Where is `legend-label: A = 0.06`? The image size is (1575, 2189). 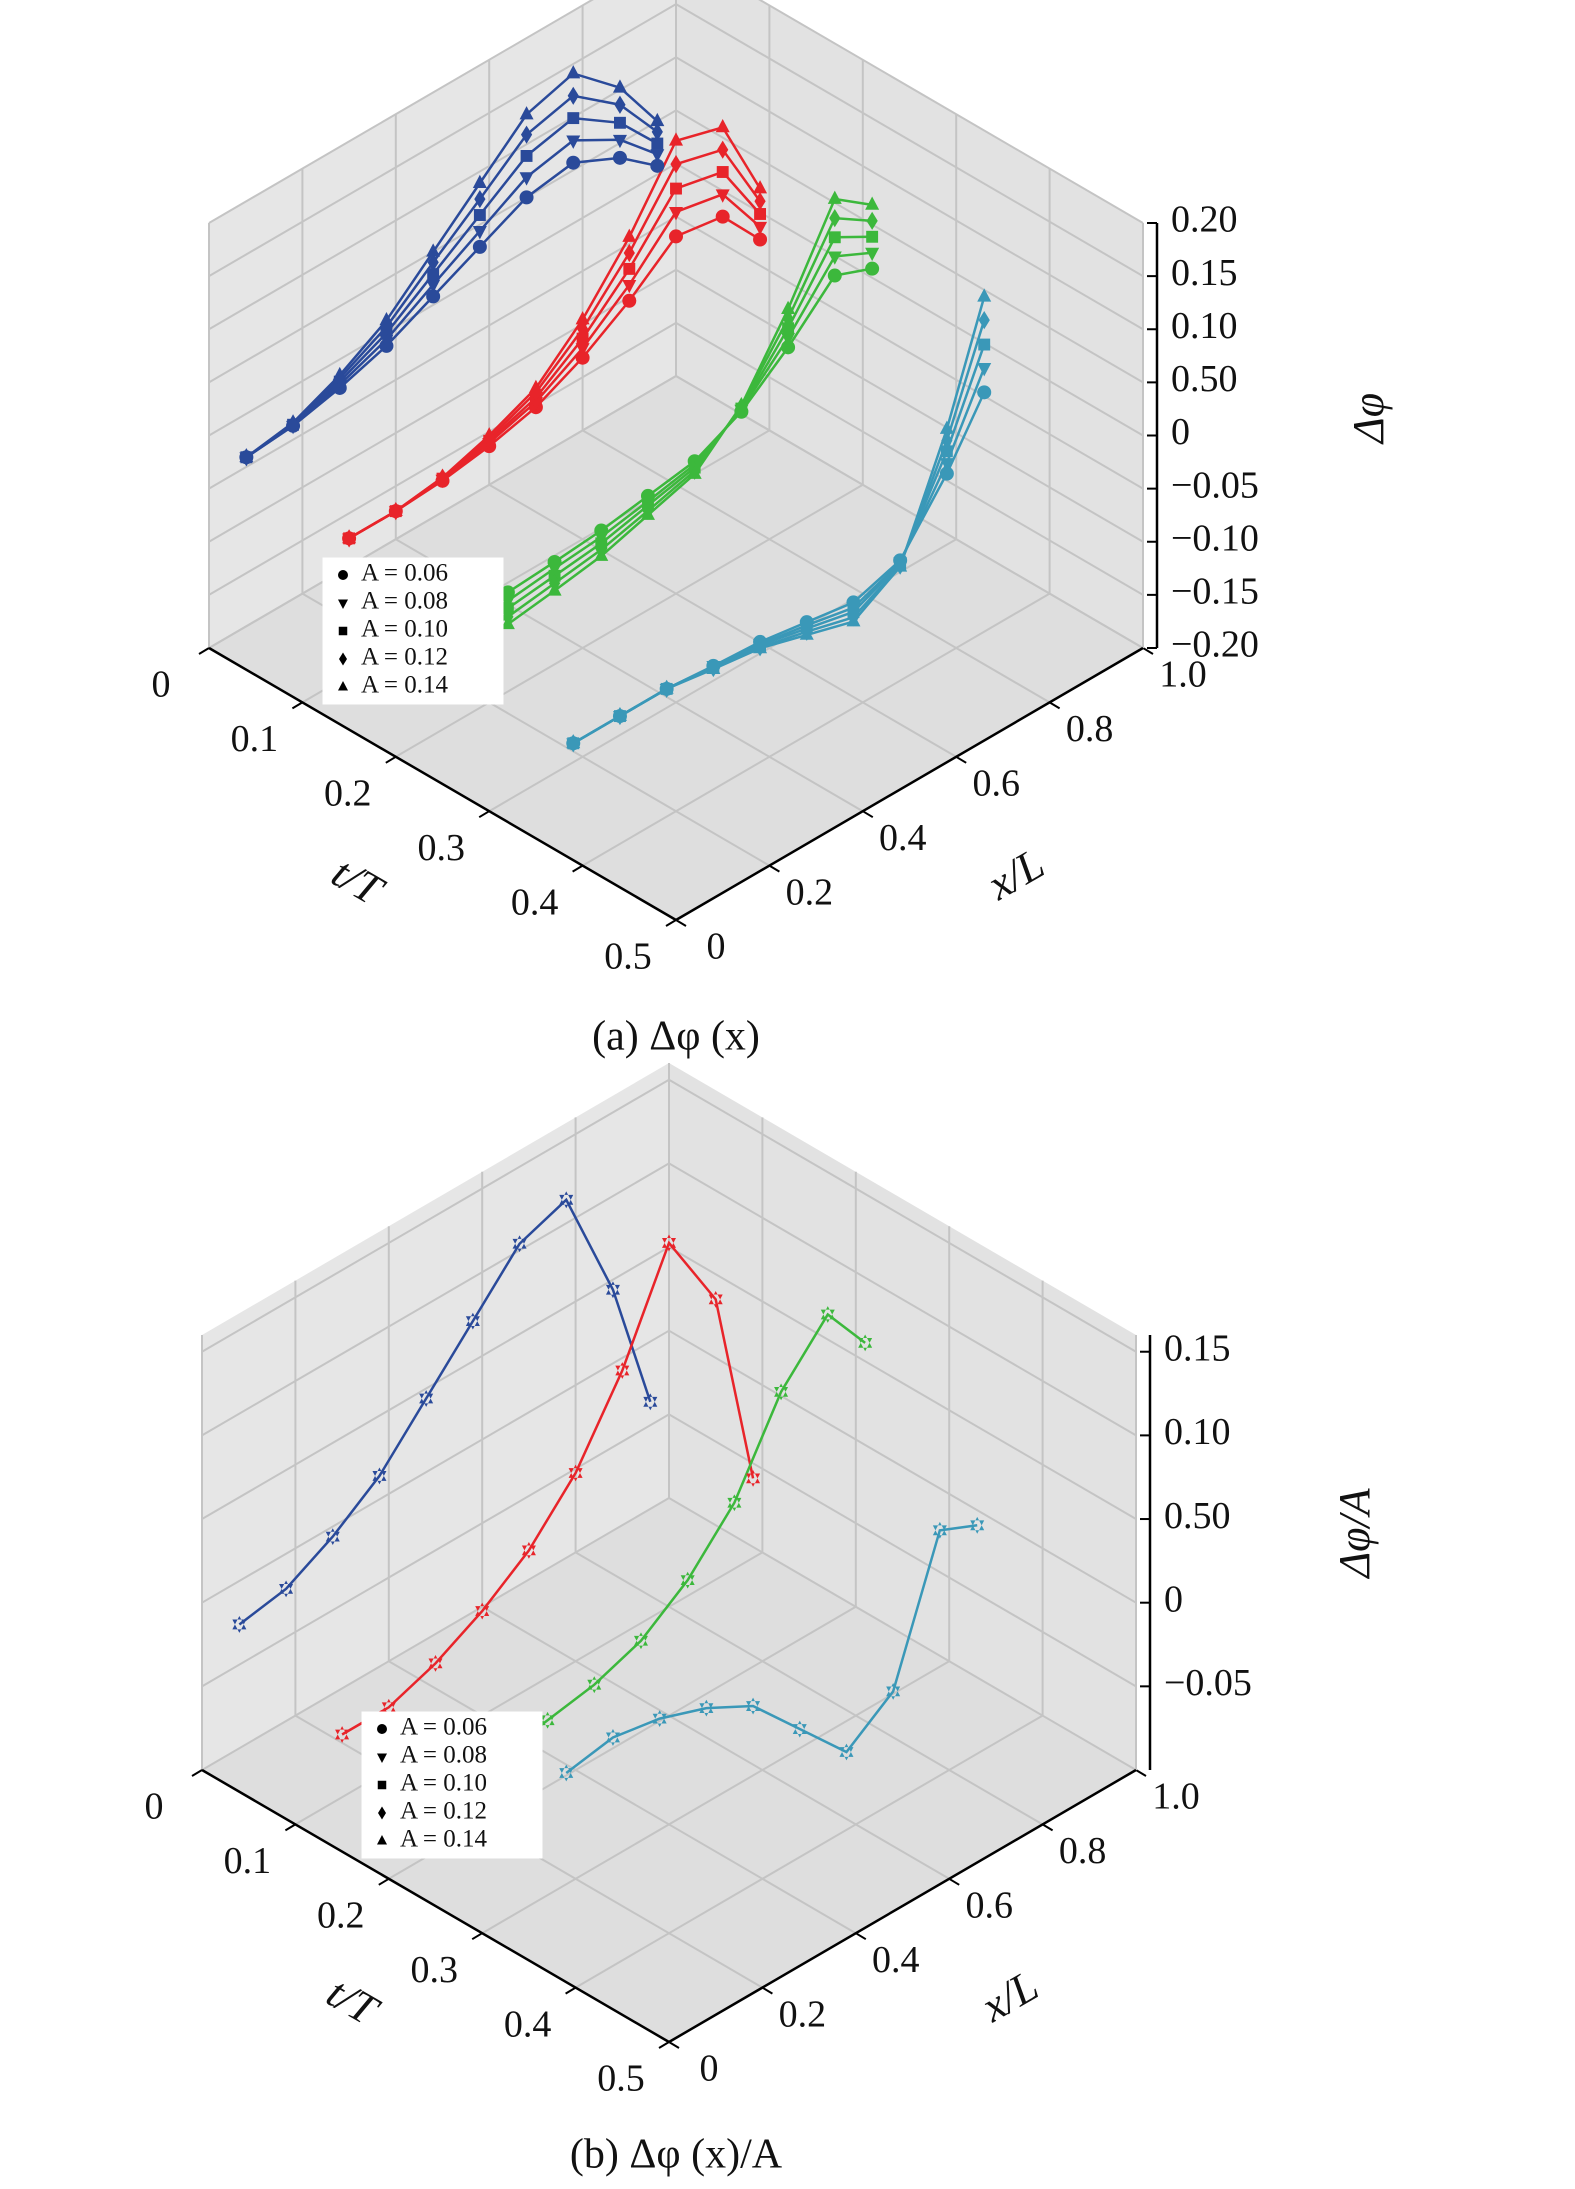
legend-label: A = 0.06 is located at coordinates (404, 573).